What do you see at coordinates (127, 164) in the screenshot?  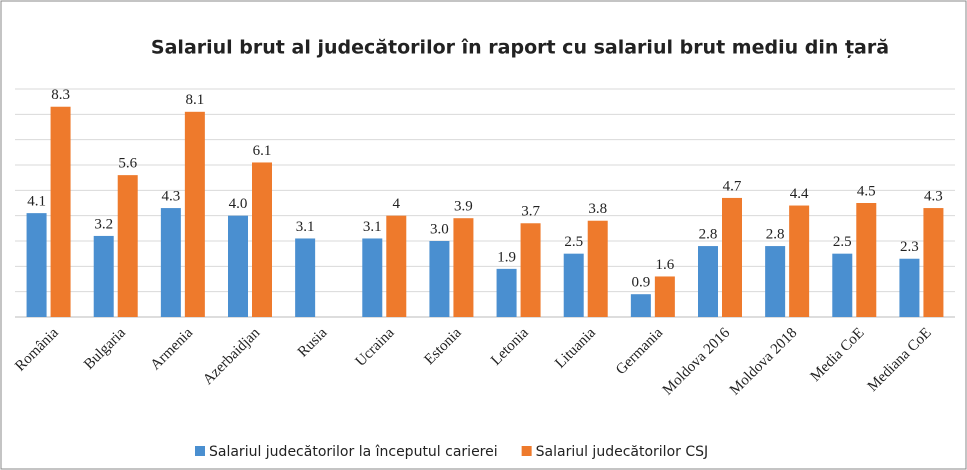 I see `data-label: 5.6` at bounding box center [127, 164].